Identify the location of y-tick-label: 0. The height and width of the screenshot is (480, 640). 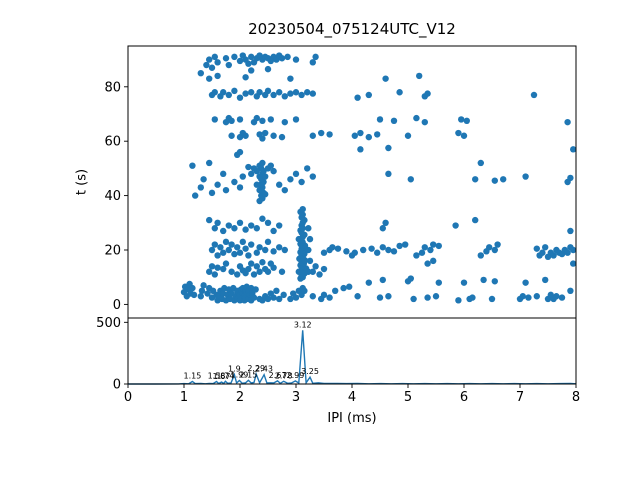
(117, 305).